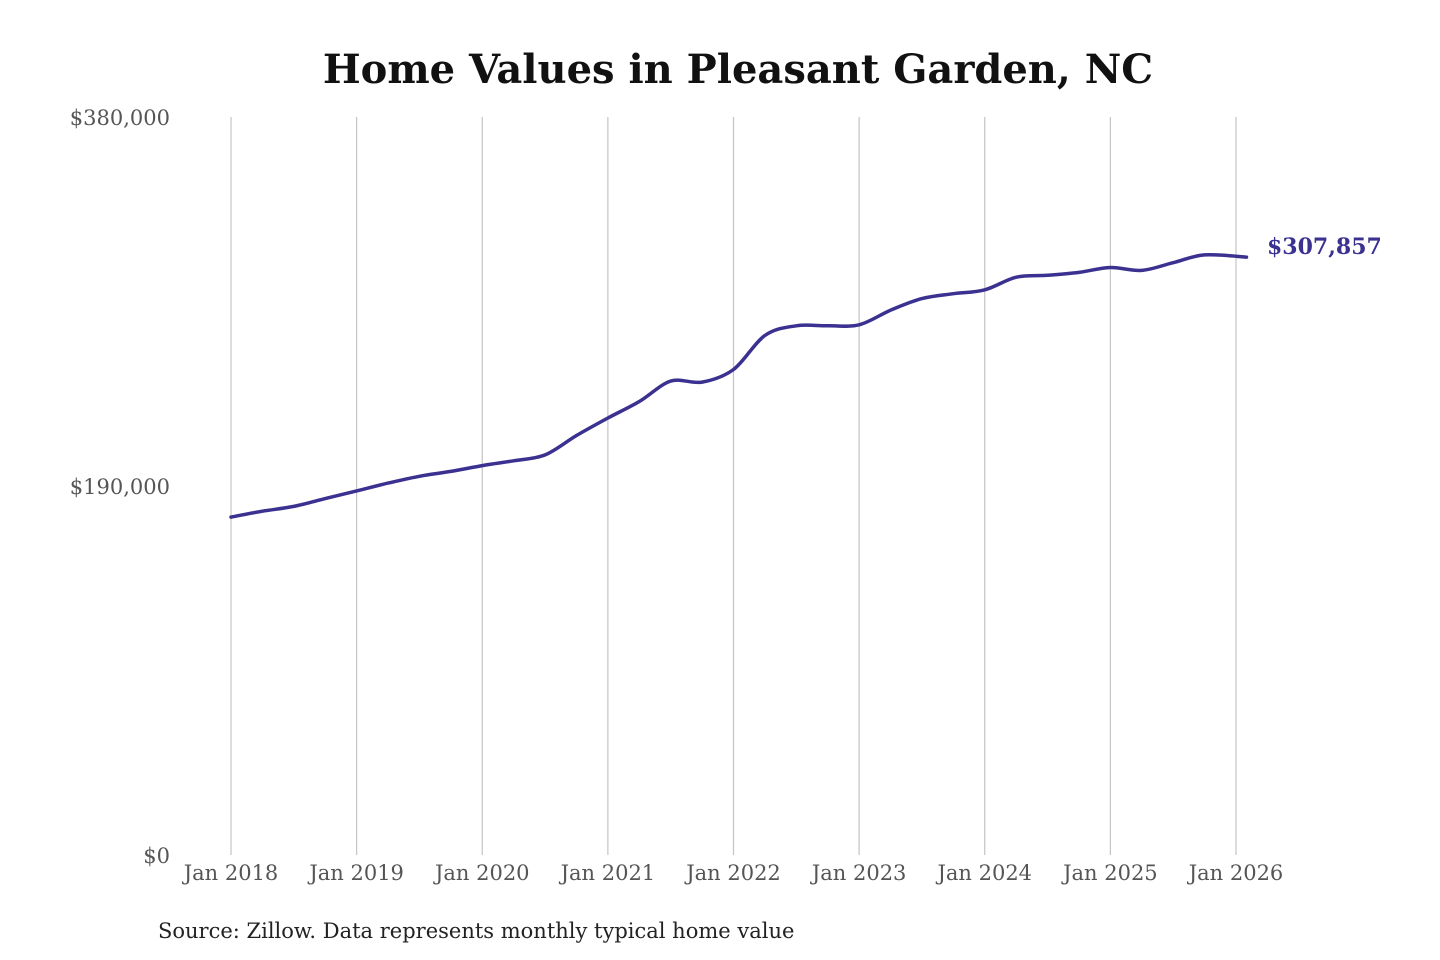 The image size is (1440, 960). Describe the element at coordinates (607, 873) in the screenshot. I see `x-tick-label: Jan 2021` at that location.